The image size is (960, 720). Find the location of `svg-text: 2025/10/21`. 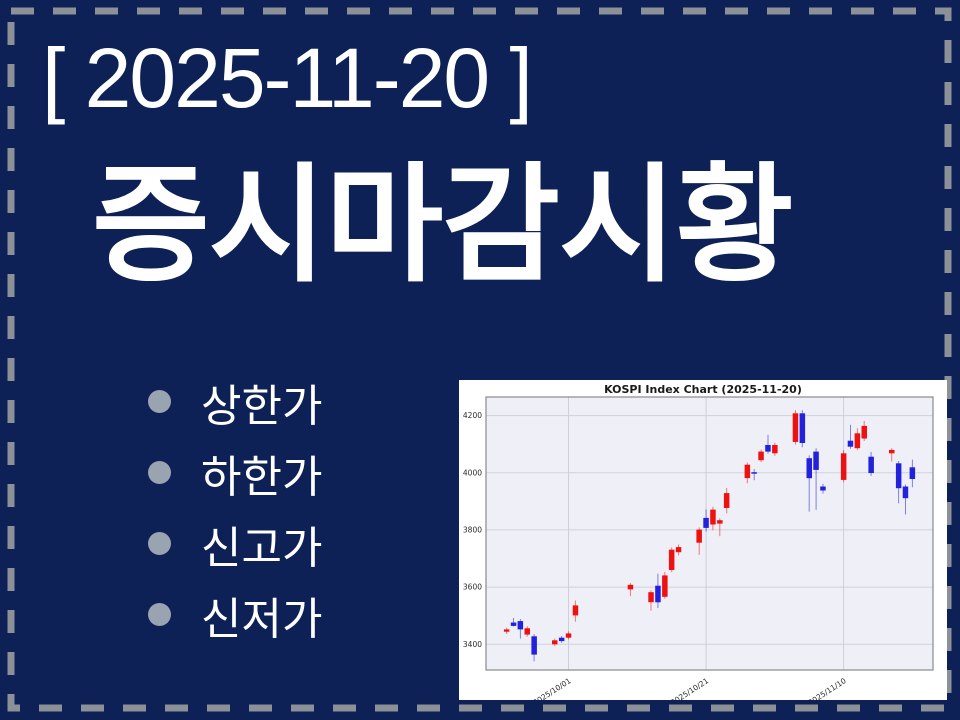

svg-text: 2025/10/21 is located at coordinates (689, 688).